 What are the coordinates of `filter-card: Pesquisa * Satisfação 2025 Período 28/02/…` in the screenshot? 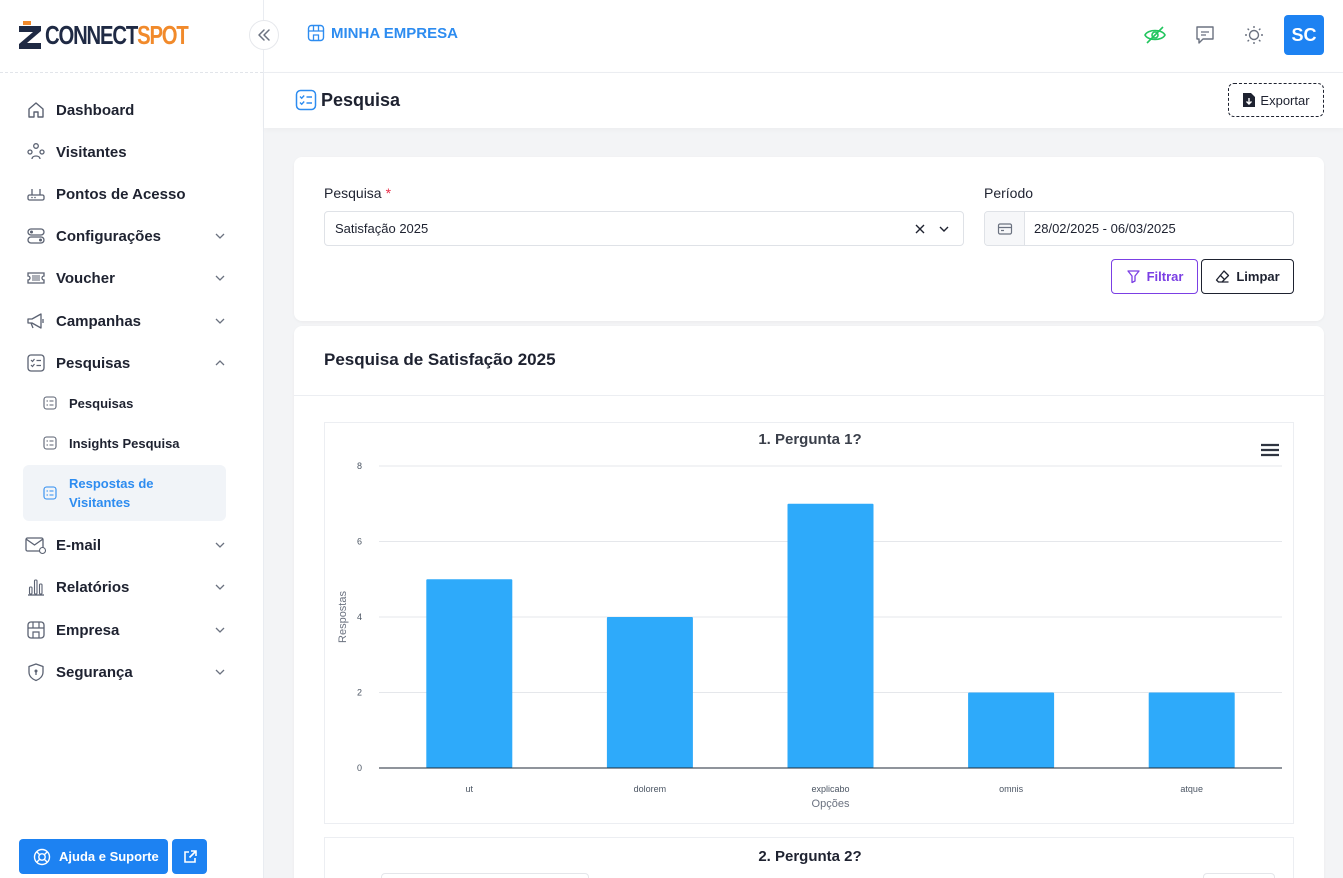 It's located at (809, 239).